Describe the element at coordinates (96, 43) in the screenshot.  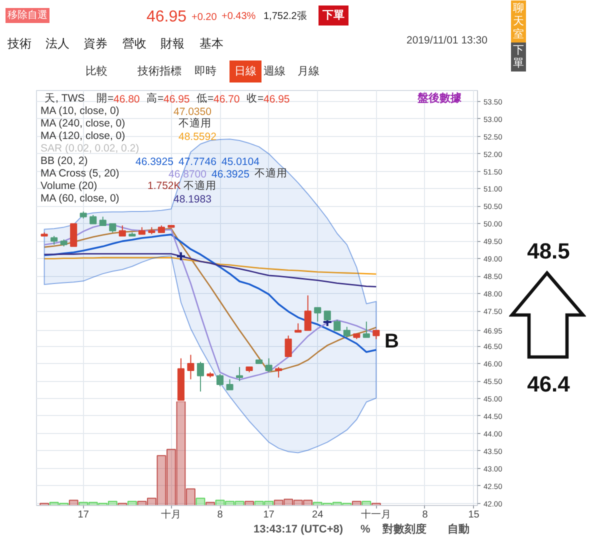
I see `text: 資券` at that location.